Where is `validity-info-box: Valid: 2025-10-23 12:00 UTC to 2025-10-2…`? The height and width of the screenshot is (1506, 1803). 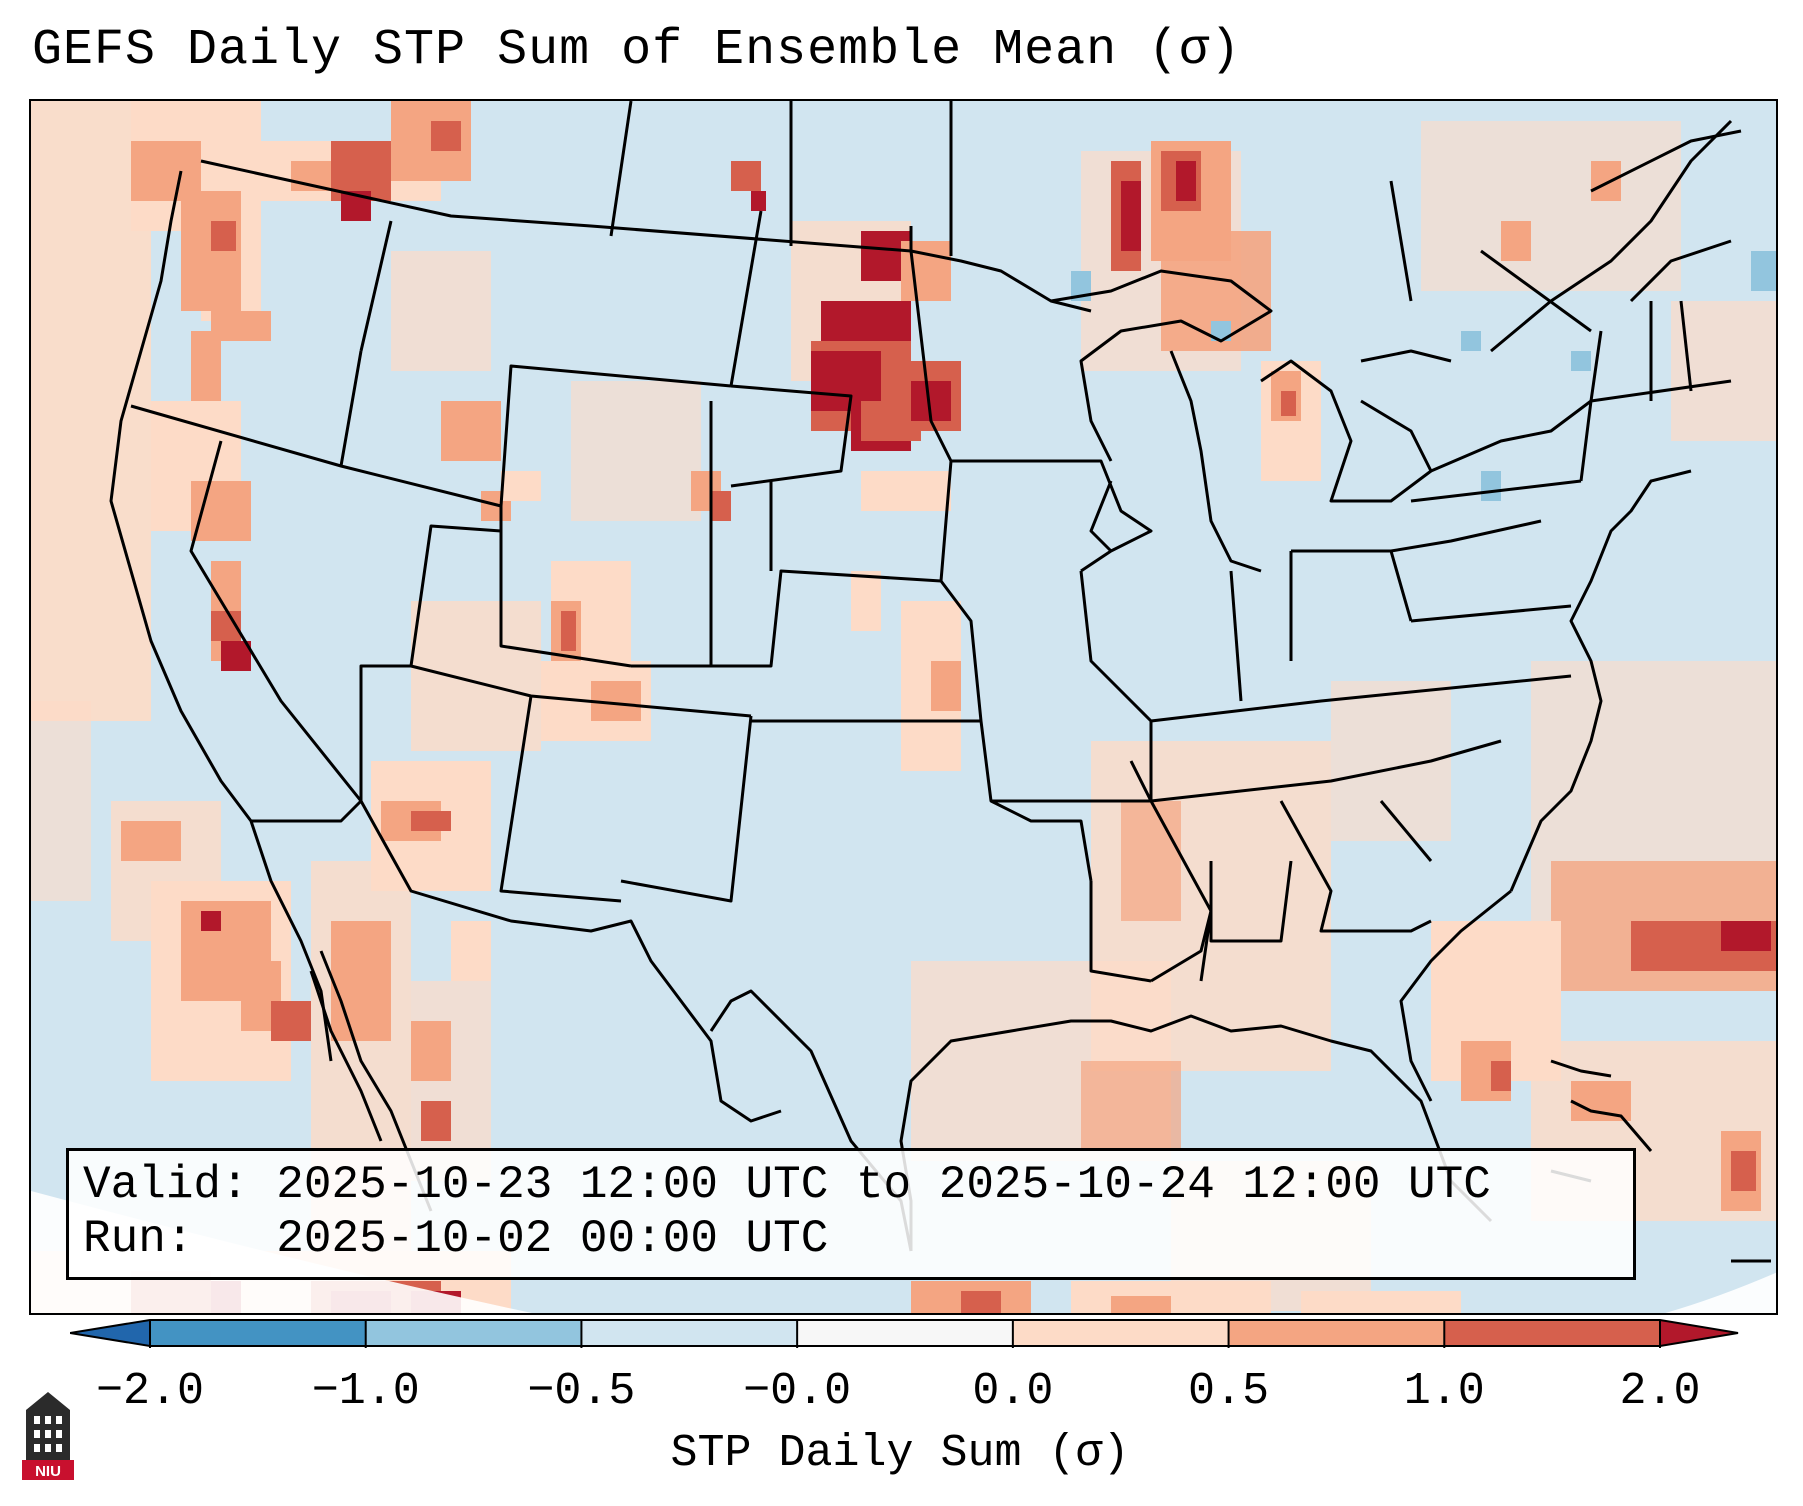
validity-info-box: Valid: 2025-10-23 12:00 UTC to 2025-10-2… is located at coordinates (851, 1214).